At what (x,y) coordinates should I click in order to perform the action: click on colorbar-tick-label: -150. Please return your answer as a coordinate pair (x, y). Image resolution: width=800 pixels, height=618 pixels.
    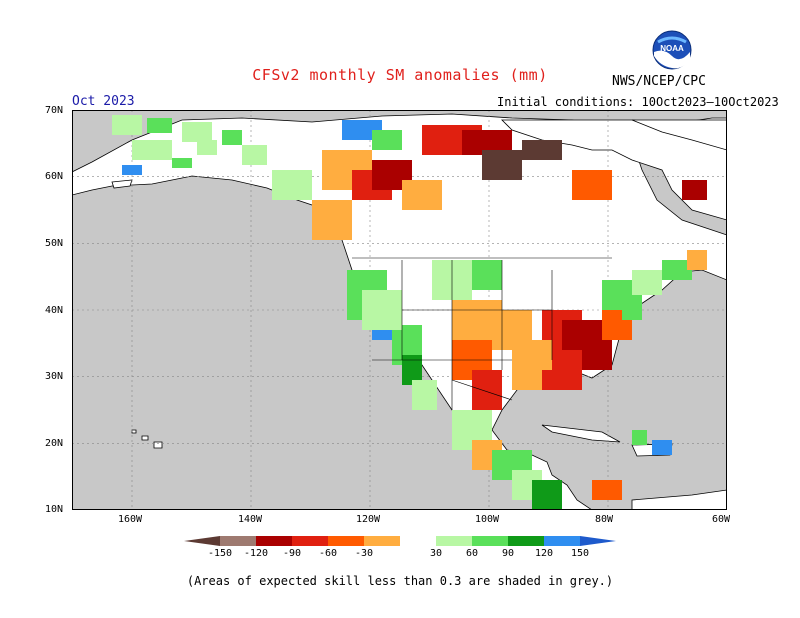
    Looking at the image, I should click on (220, 553).